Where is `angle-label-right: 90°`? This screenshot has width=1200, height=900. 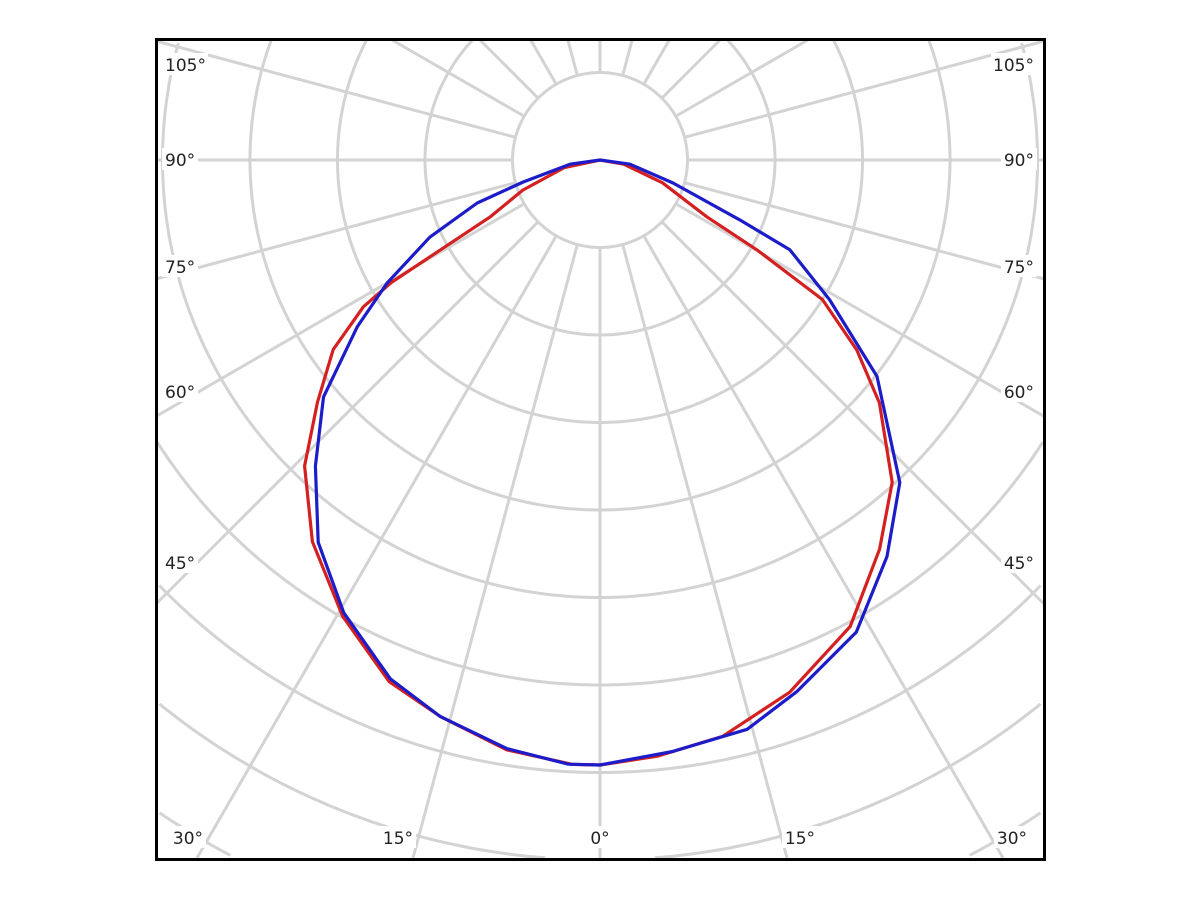
angle-label-right: 90° is located at coordinates (1019, 161).